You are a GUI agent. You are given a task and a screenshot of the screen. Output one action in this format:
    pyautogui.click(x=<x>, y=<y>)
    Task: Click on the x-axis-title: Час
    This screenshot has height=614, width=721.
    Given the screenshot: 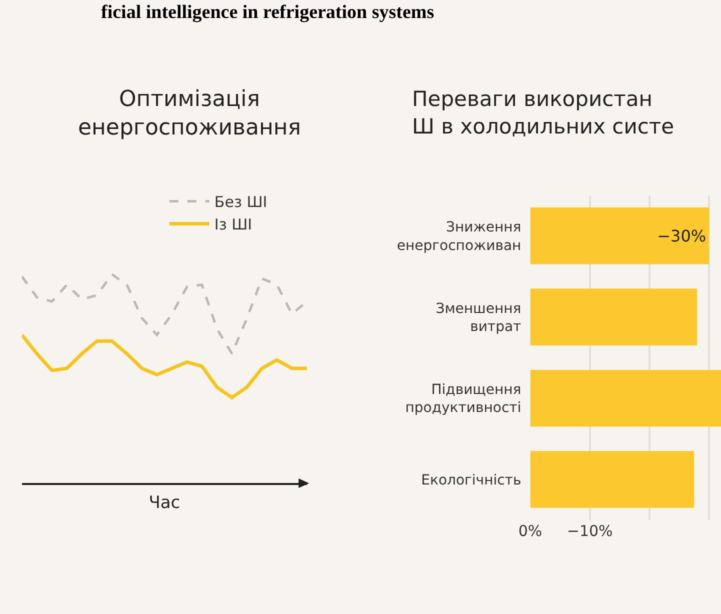 What is the action you would take?
    pyautogui.click(x=164, y=502)
    